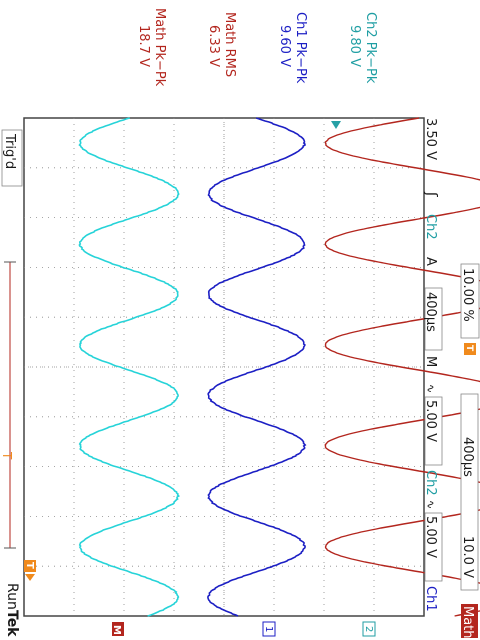 This screenshot has width=480, height=640. Describe the element at coordinates (469, 492) in the screenshot. I see `math-settings-box` at that location.